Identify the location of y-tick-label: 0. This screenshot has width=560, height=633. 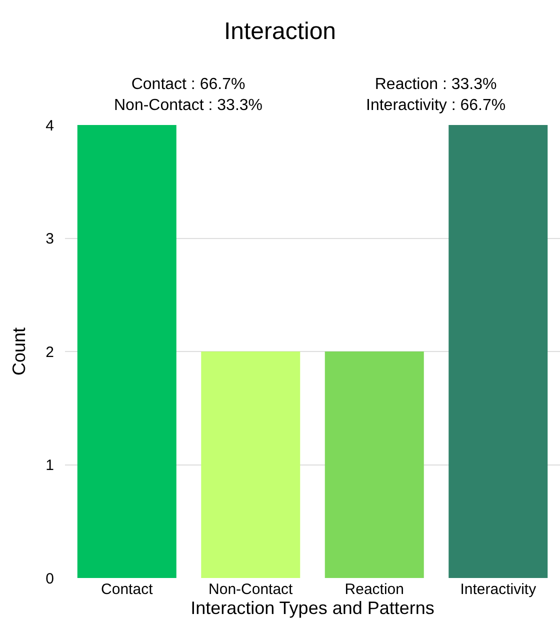
(50, 579).